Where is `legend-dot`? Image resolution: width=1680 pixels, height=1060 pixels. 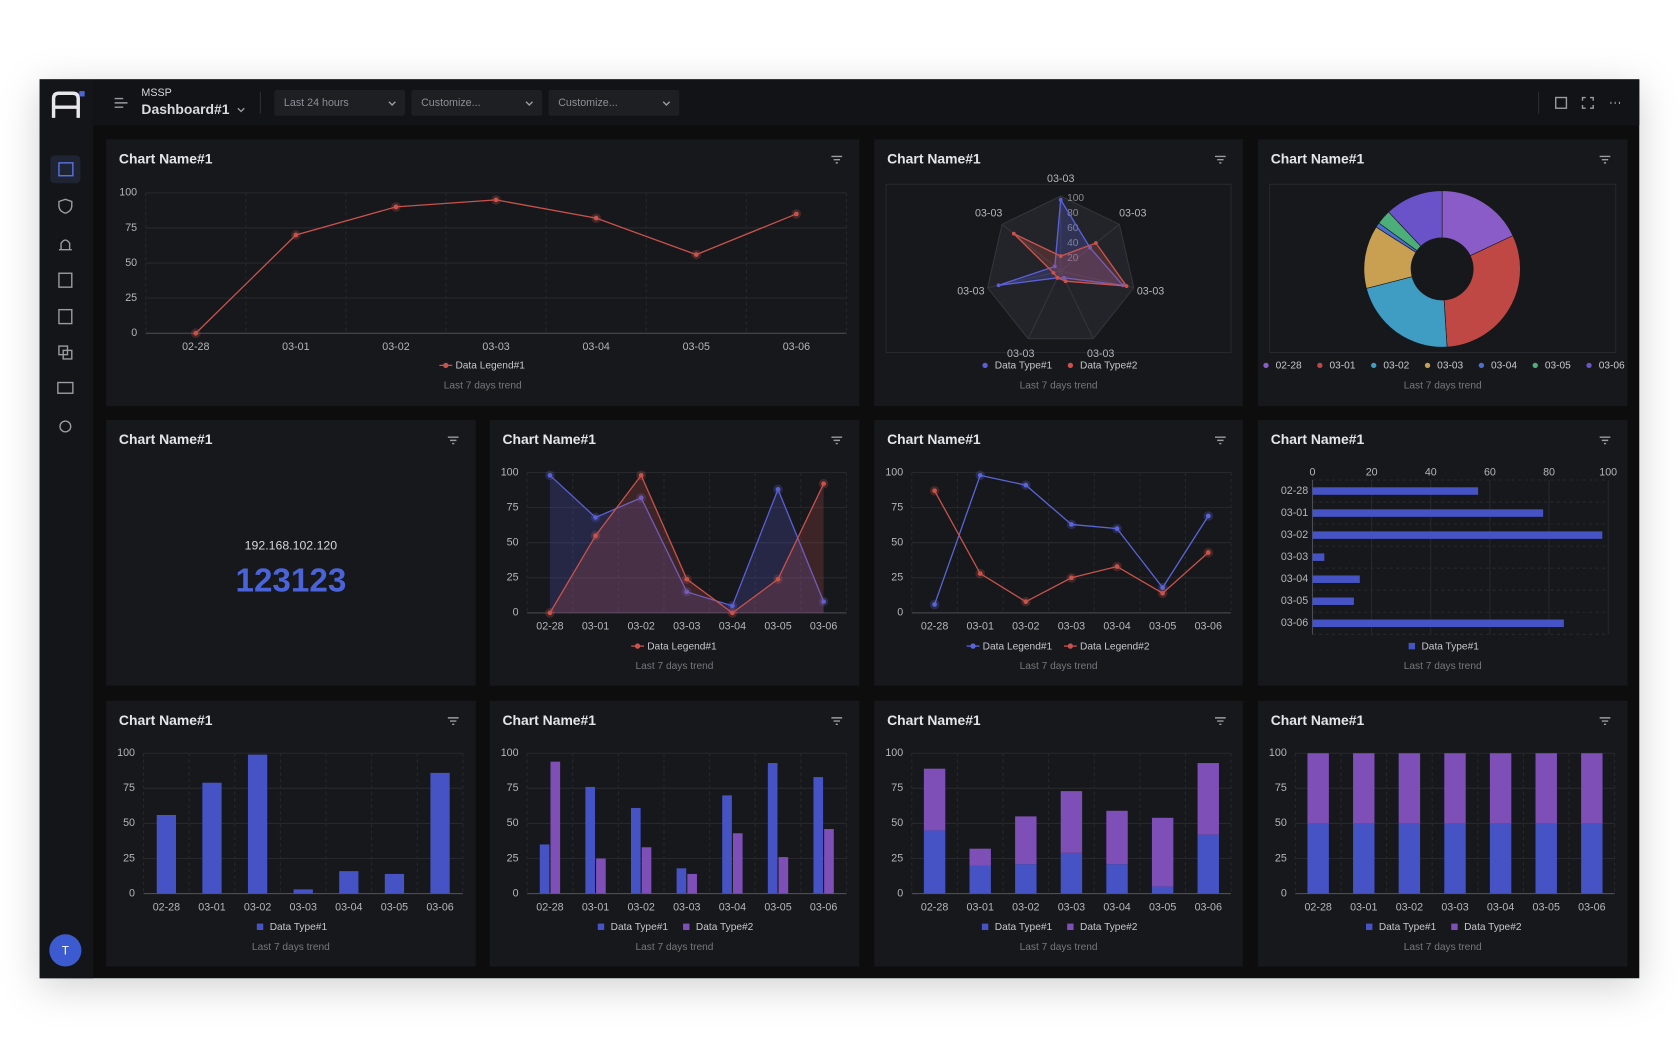
legend-dot is located at coordinates (446, 365).